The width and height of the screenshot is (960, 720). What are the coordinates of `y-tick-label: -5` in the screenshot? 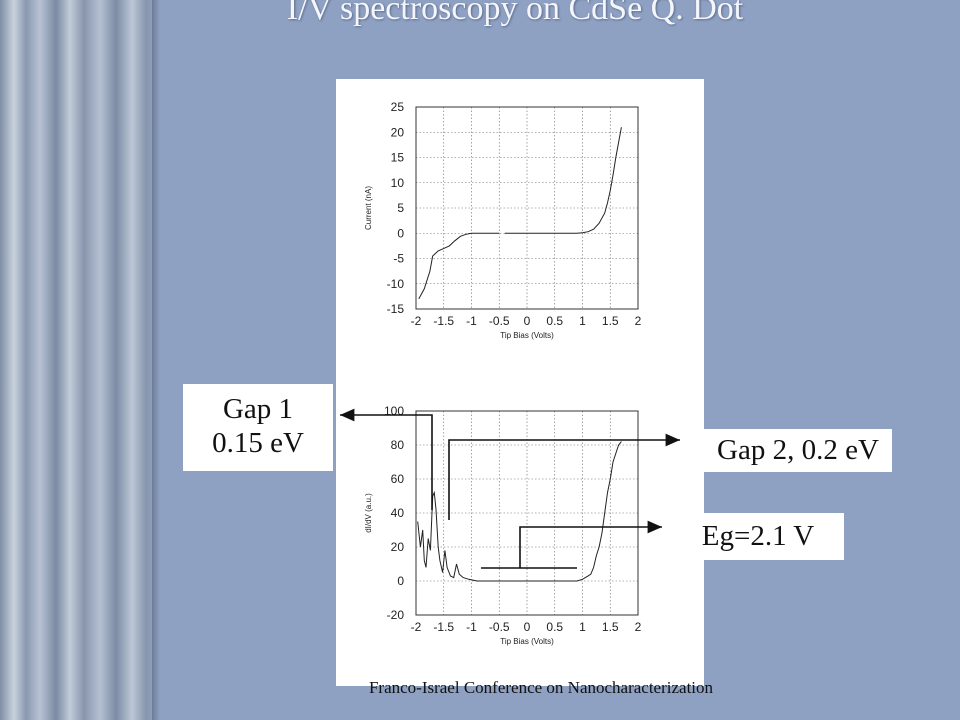 It's located at (398, 259).